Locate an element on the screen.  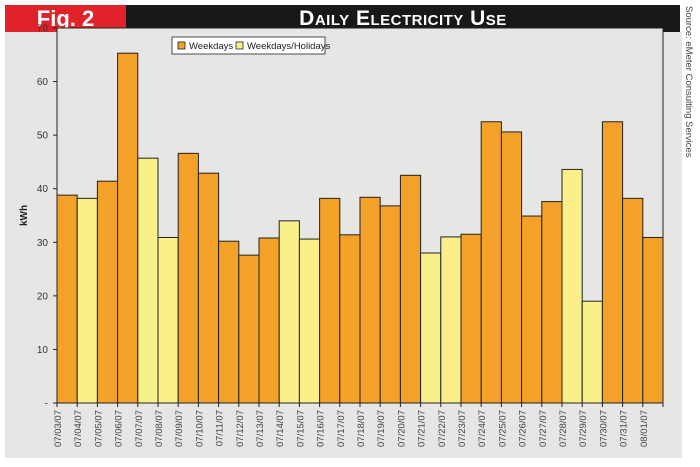
legend-label-weekdays: Weekdays is located at coordinates (211, 46).